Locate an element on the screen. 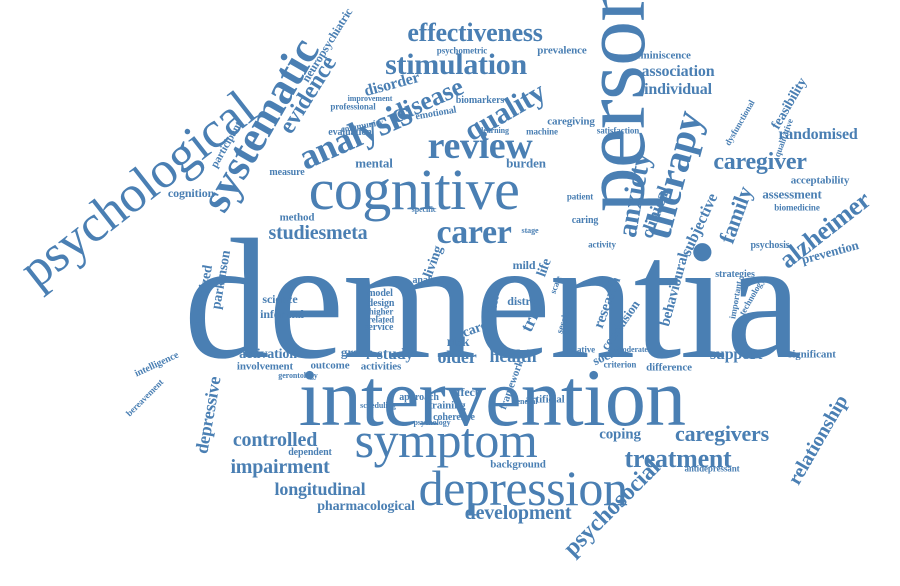  word-intervention: intervention is located at coordinates (492, 397).